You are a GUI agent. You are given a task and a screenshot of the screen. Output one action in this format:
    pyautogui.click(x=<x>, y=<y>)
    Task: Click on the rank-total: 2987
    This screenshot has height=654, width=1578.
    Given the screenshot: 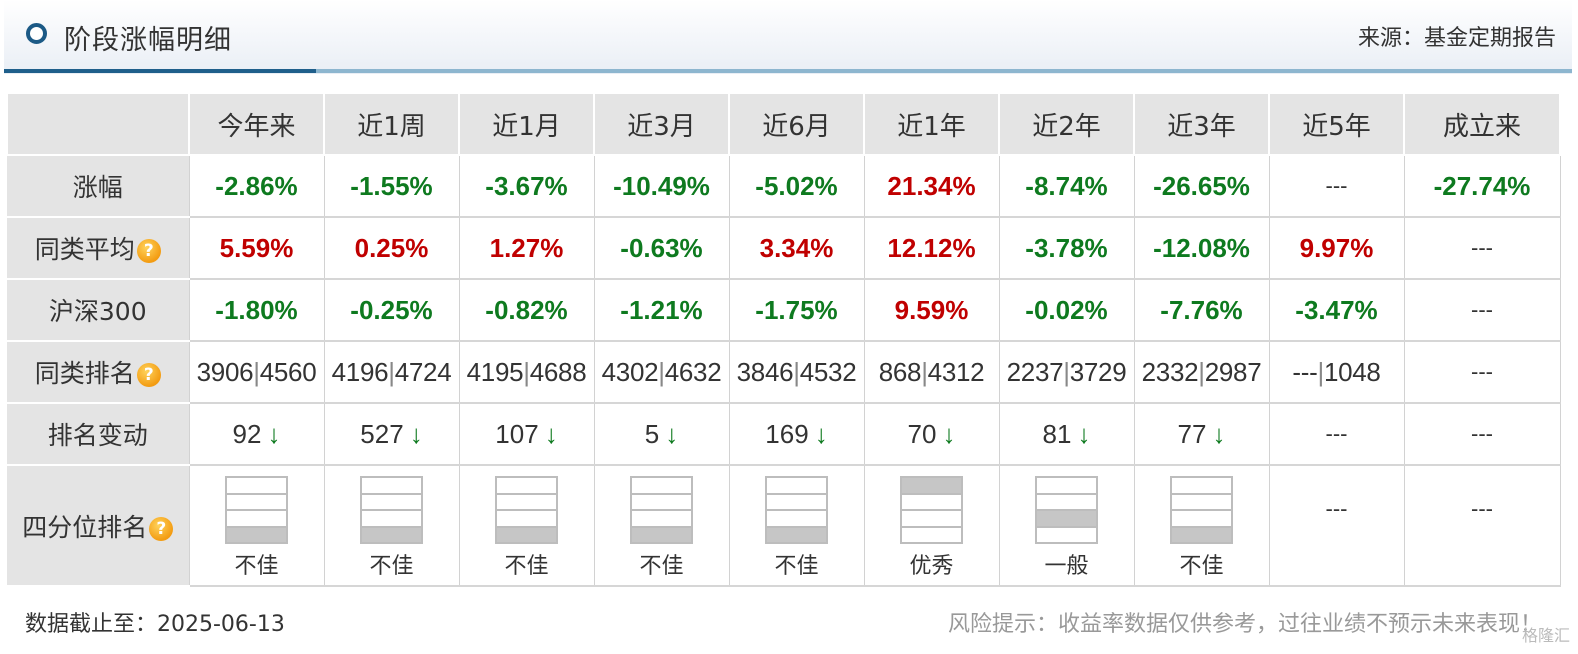 What is the action you would take?
    pyautogui.click(x=1233, y=371)
    